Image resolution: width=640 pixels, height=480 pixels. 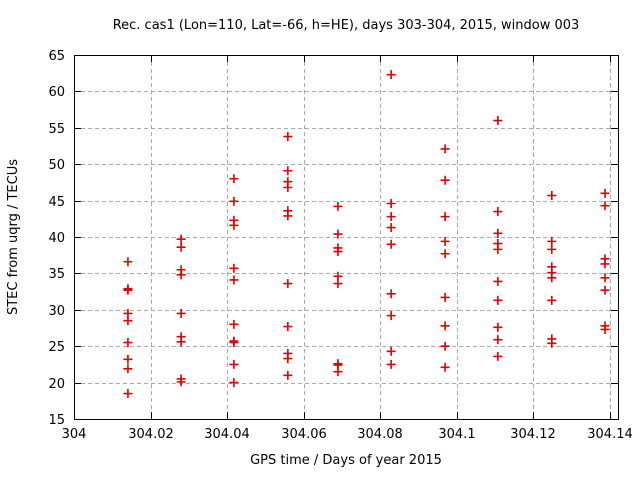 What do you see at coordinates (380, 434) in the screenshot?
I see `svg-text: 304.08` at bounding box center [380, 434].